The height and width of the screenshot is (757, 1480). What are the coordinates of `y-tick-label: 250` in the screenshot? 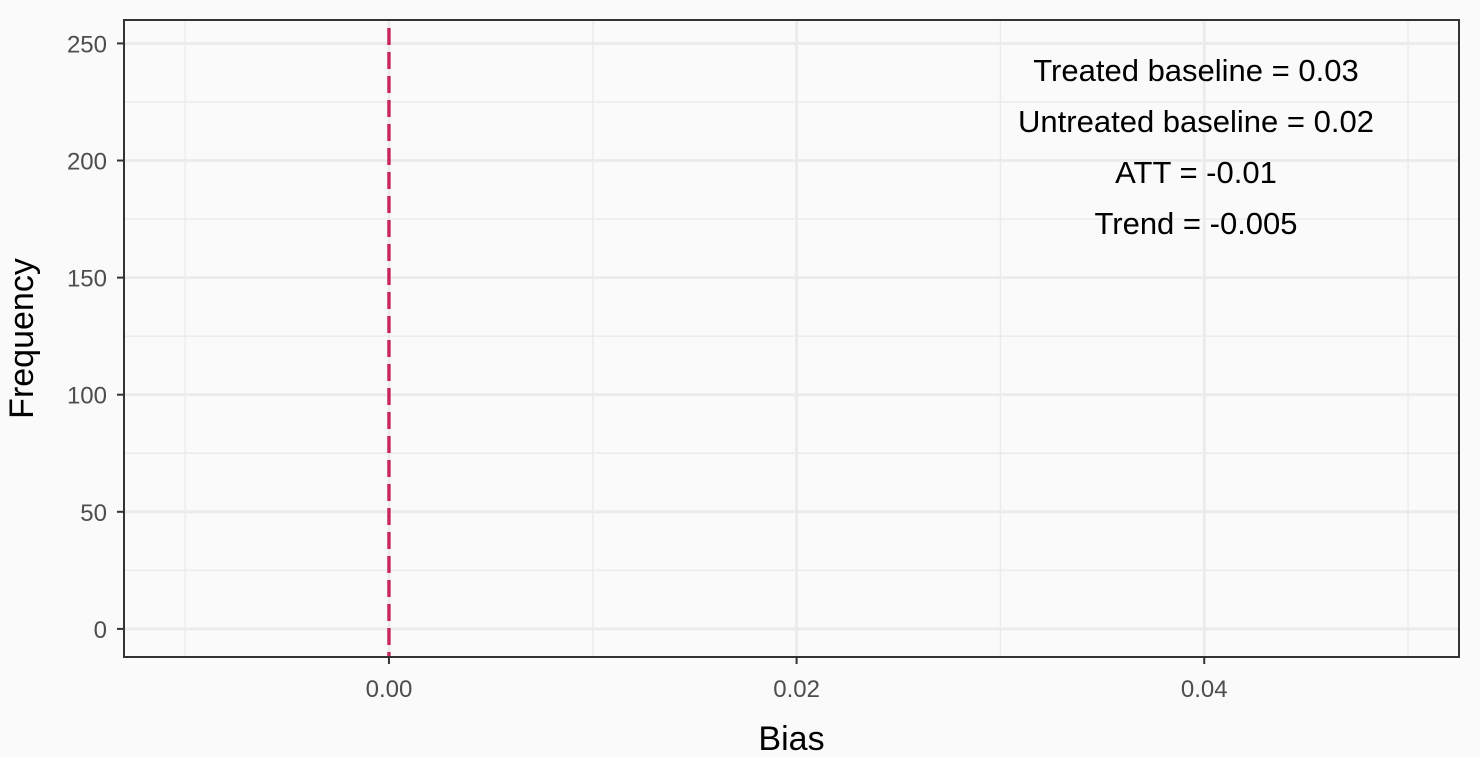 It's located at (87, 44).